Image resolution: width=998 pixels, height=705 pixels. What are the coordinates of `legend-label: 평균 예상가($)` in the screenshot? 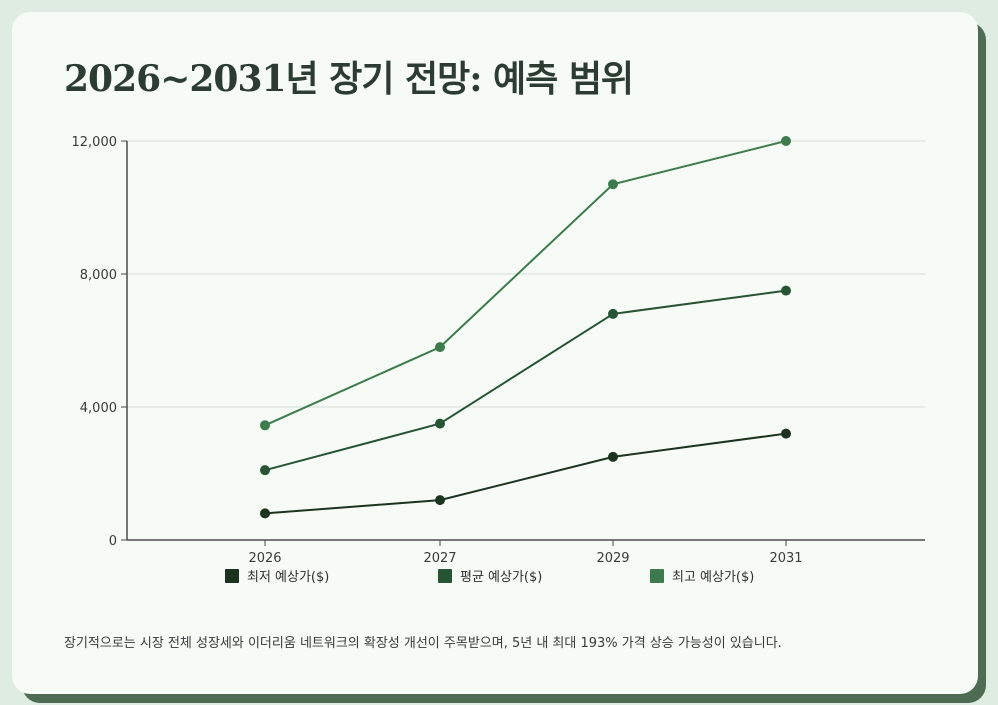 It's located at (501, 577).